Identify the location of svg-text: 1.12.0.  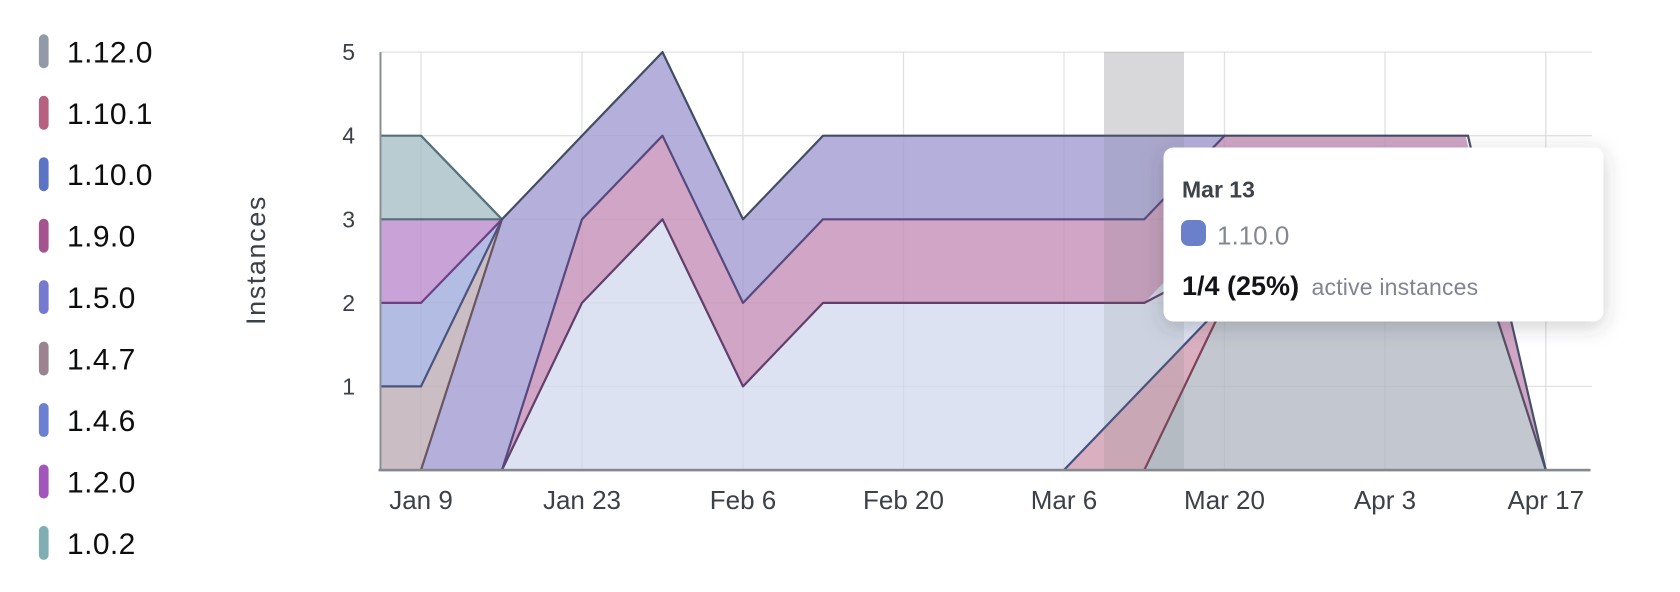
(110, 52).